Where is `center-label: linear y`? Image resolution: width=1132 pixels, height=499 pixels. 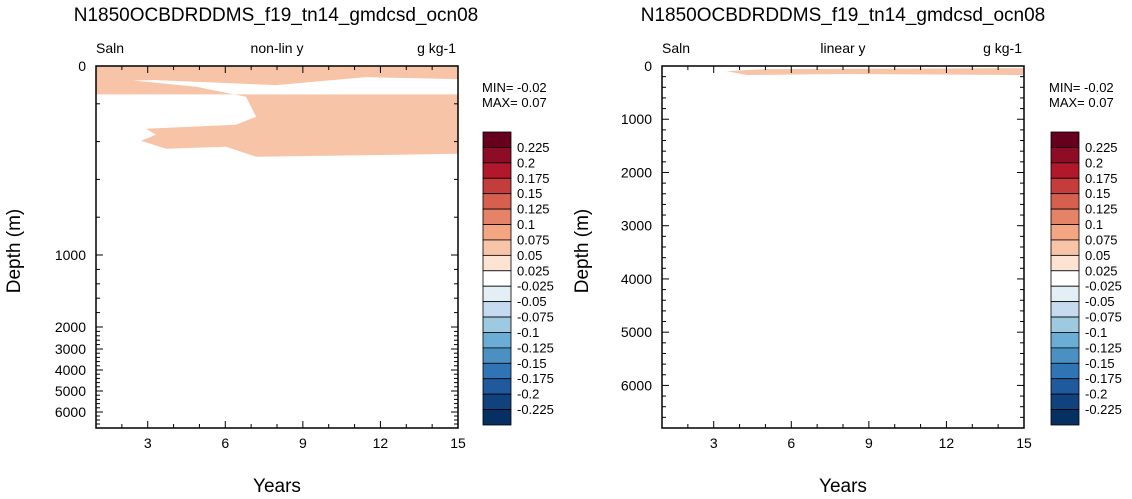 center-label: linear y is located at coordinates (842, 48).